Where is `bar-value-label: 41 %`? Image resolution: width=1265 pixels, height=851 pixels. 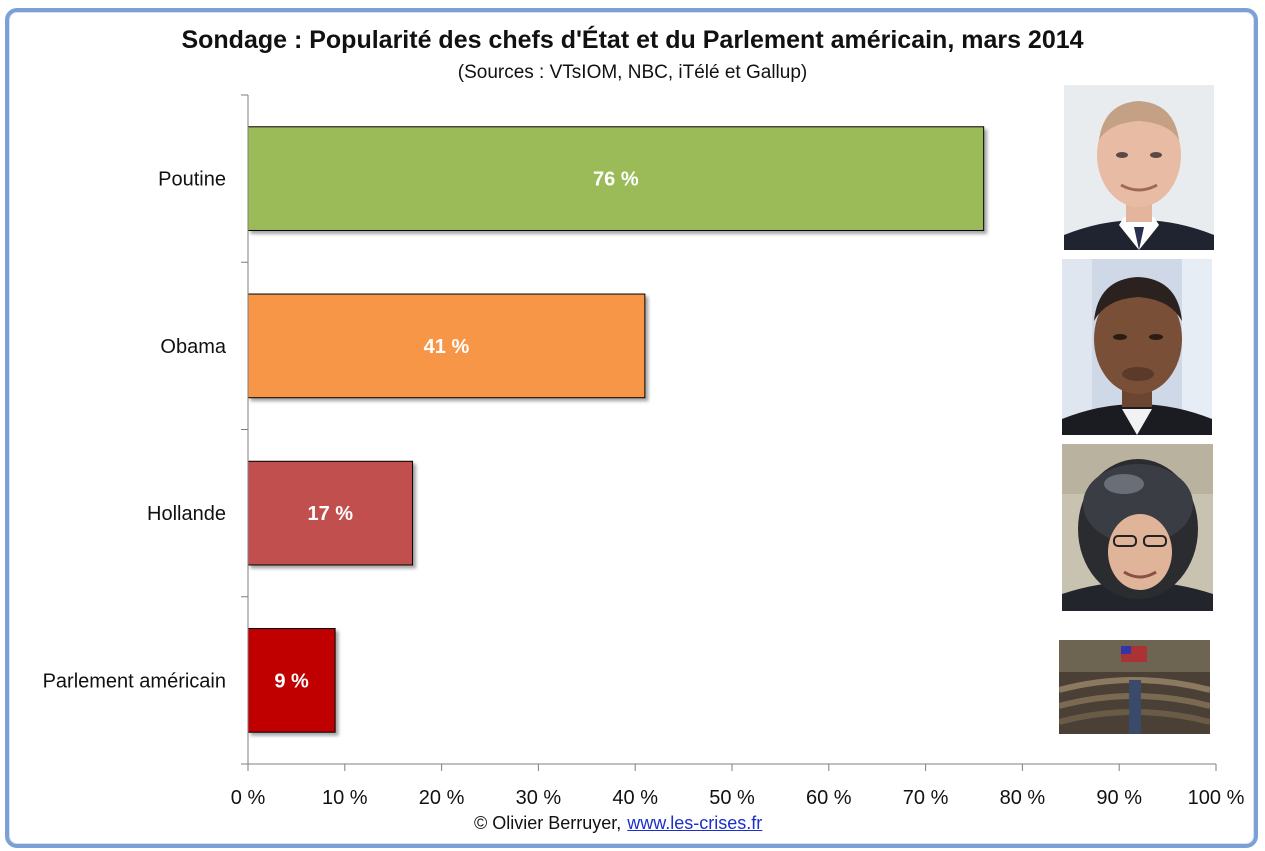 bar-value-label: 41 % is located at coordinates (447, 347).